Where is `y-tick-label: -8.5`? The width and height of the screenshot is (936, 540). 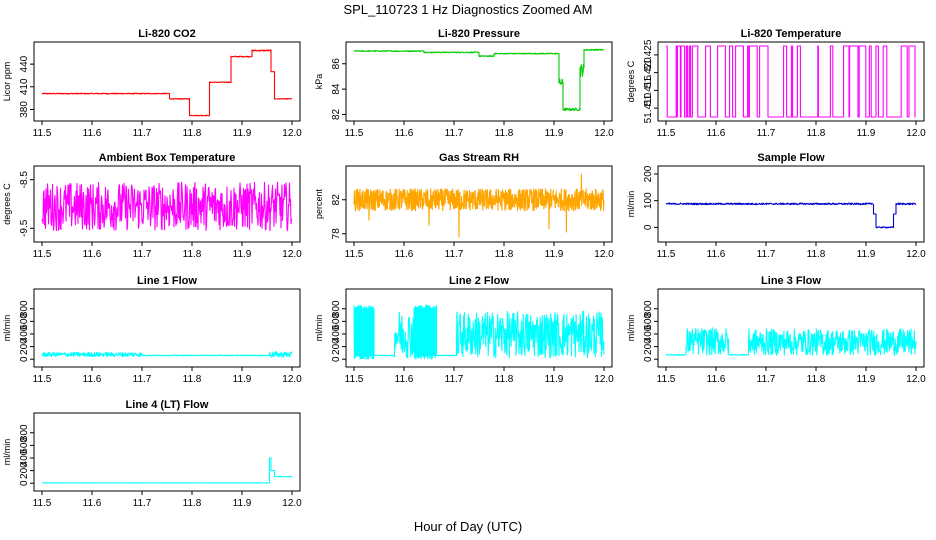
y-tick-label: -8.5 is located at coordinates (24, 180).